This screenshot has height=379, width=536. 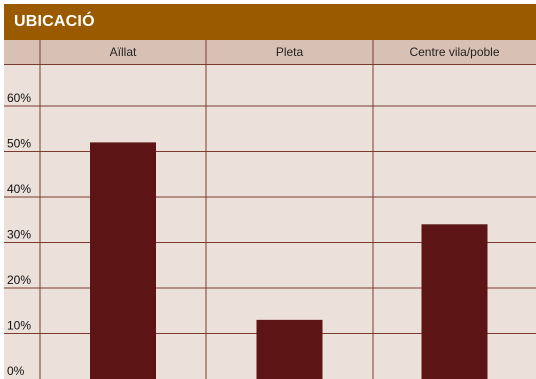 I want to click on y-tick-label-10: 10%, so click(x=19, y=326).